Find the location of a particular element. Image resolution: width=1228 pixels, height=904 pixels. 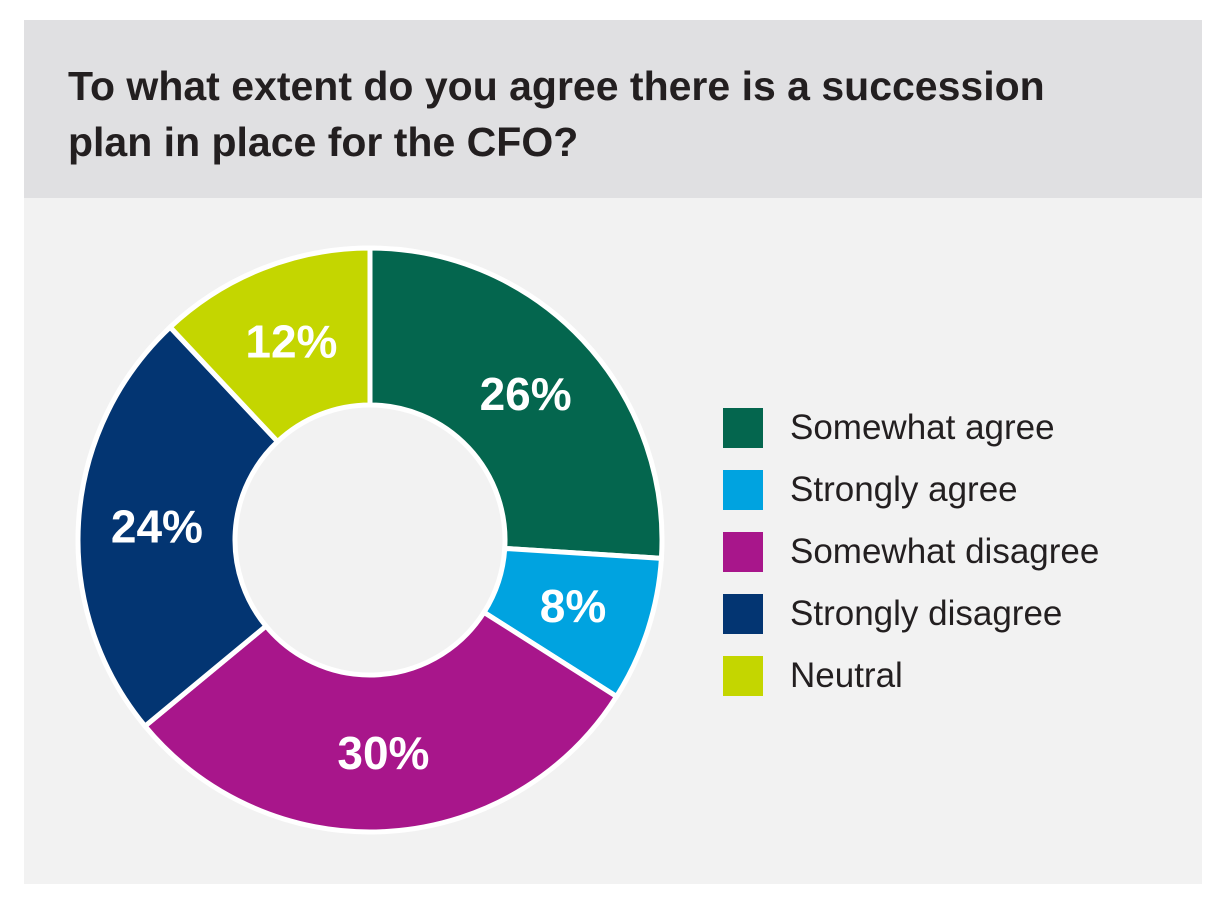

donut-slice-strongly-disagree is located at coordinates (178, 526).